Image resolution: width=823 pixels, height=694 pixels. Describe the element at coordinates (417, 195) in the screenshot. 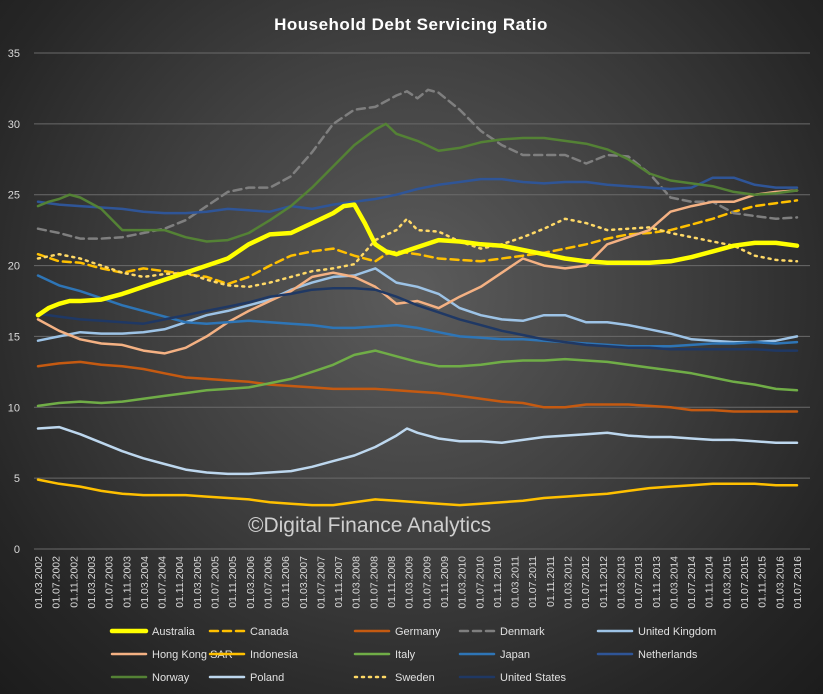

I see `series-line-netherlands` at that location.